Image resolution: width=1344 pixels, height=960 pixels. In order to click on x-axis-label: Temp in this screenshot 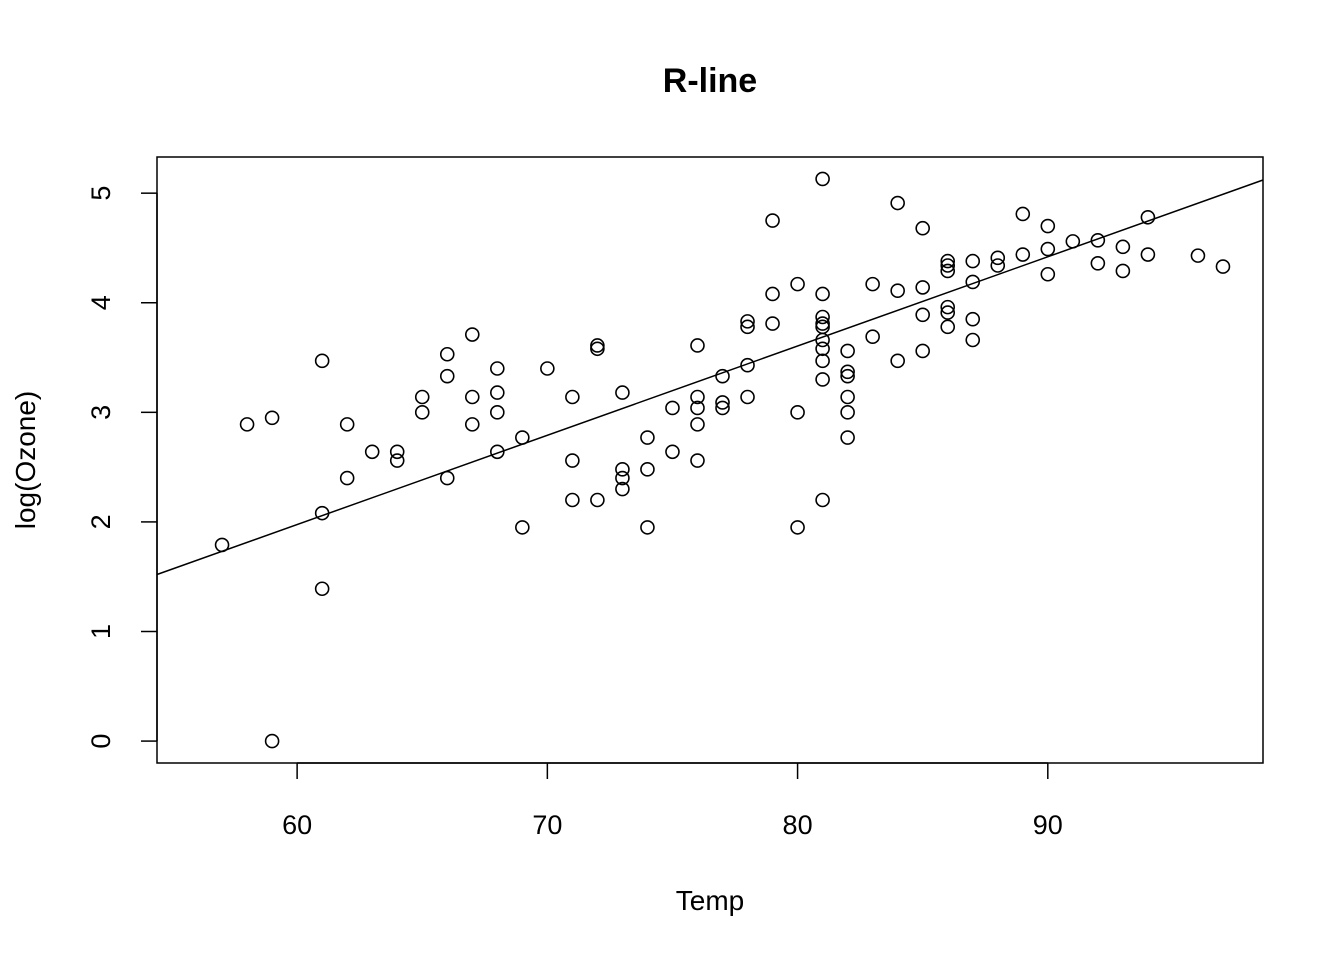, I will do `click(710, 900)`.